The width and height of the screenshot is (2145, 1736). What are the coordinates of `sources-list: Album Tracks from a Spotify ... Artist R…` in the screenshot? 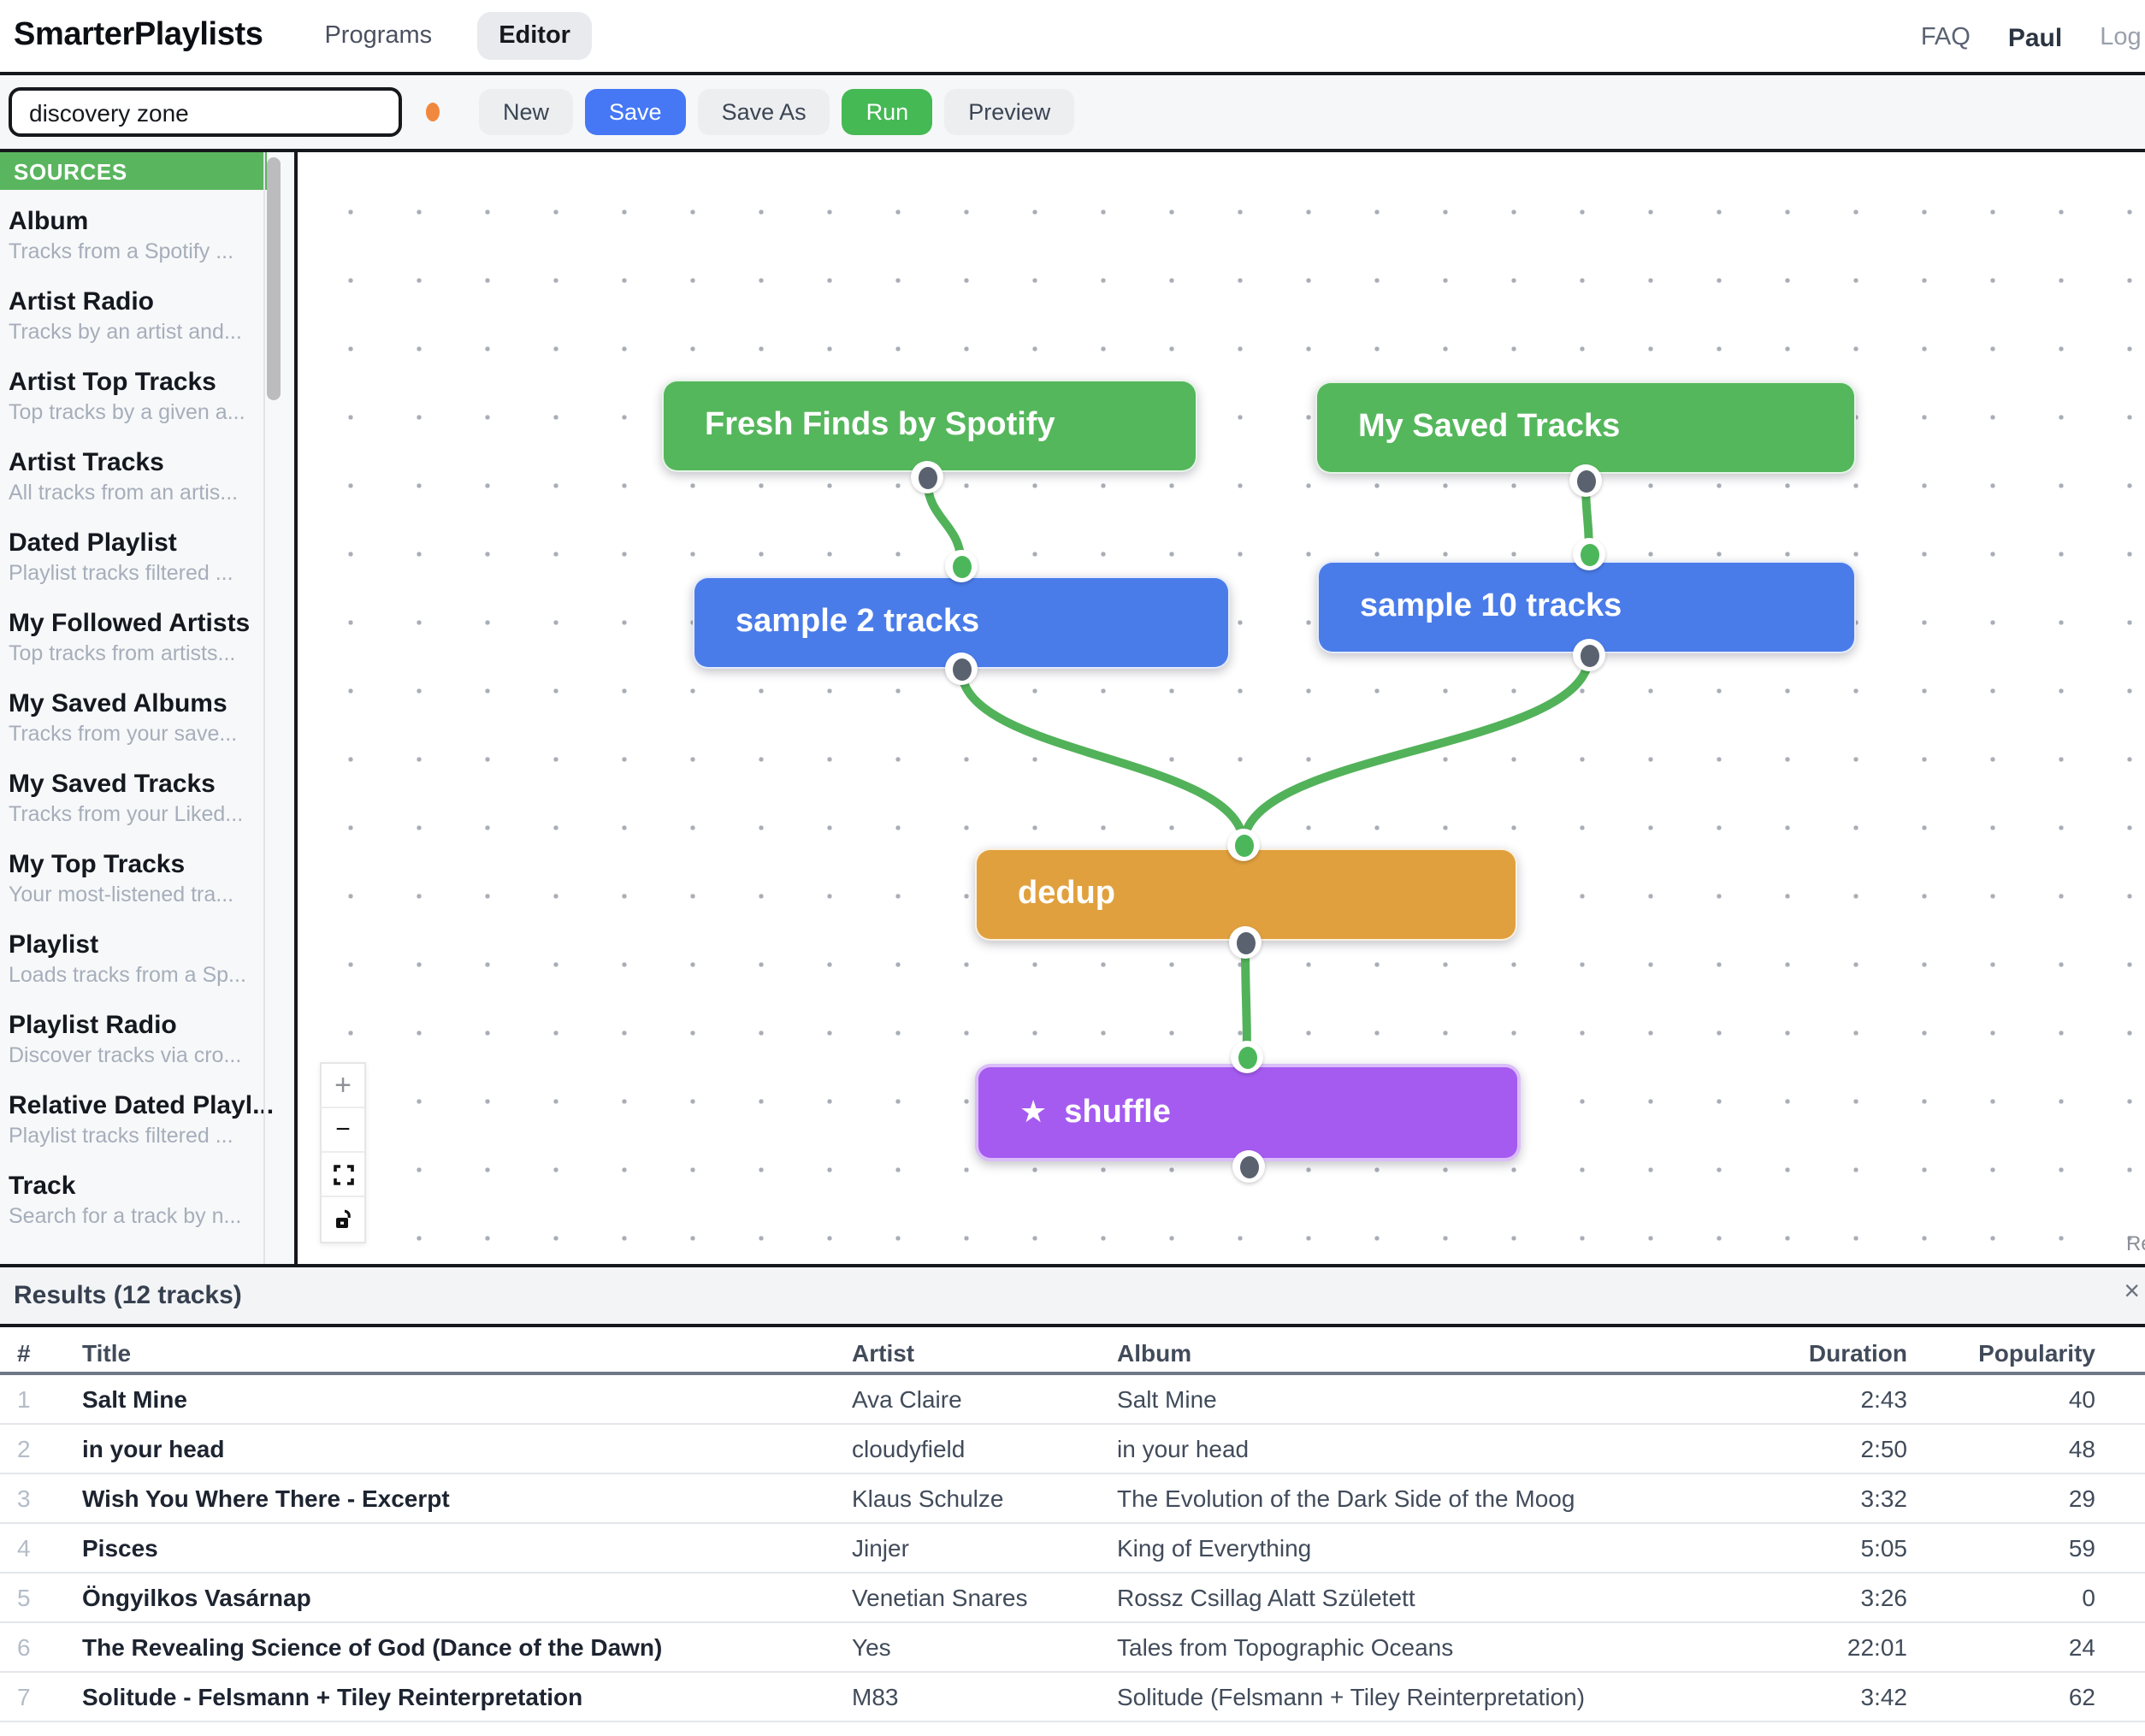 It's located at (147, 710).